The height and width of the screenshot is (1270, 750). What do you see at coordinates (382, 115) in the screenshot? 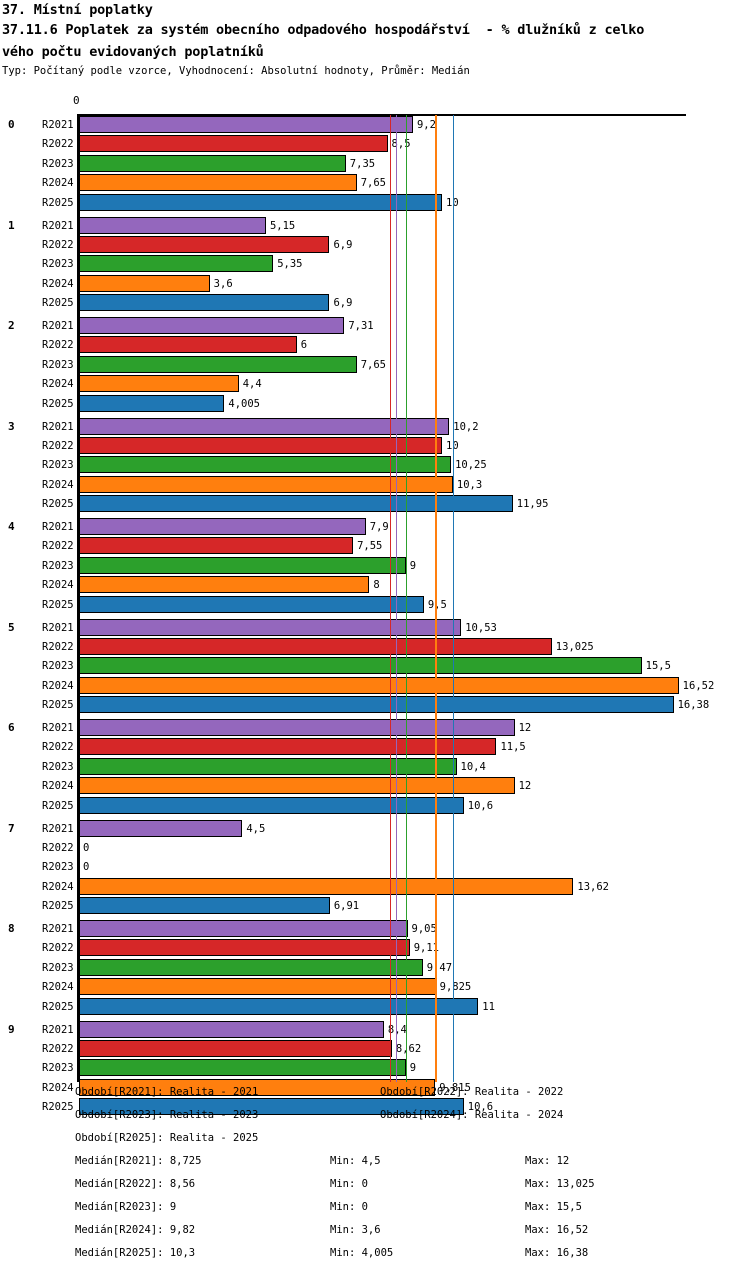
I see `chart-top-rule` at bounding box center [382, 115].